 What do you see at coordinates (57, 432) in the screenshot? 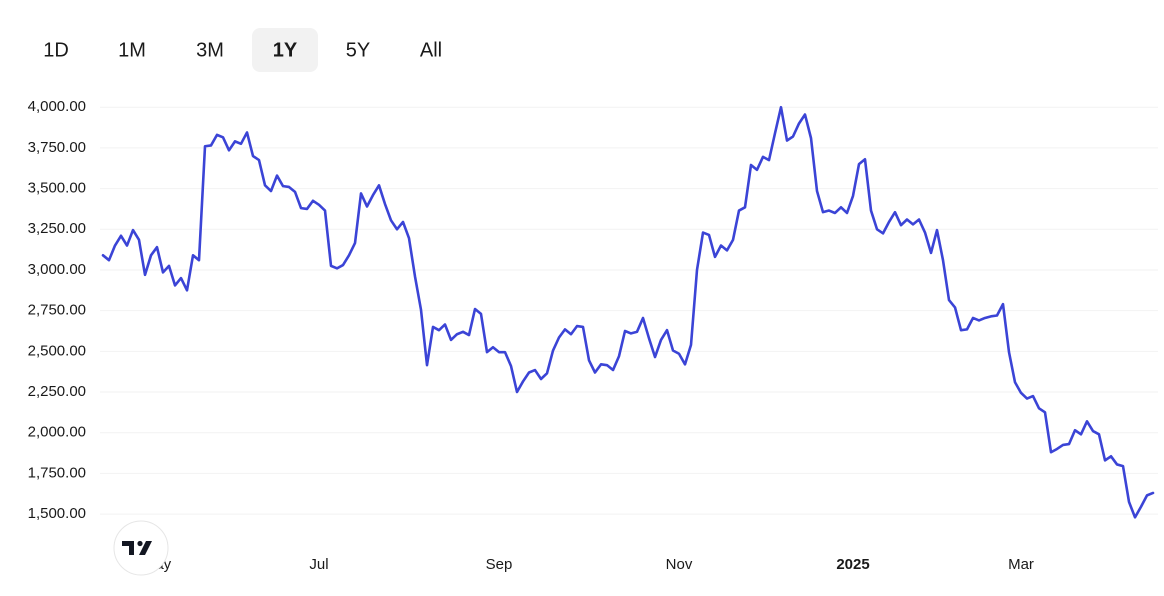
I see `y-tick-label: 2,000.00` at bounding box center [57, 432].